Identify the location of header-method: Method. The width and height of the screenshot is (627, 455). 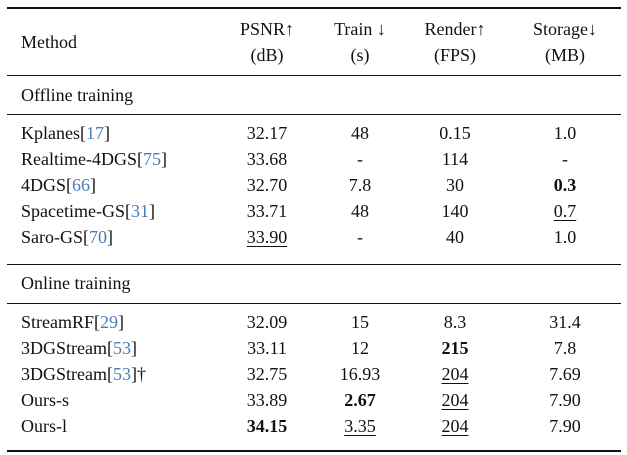
(49, 42).